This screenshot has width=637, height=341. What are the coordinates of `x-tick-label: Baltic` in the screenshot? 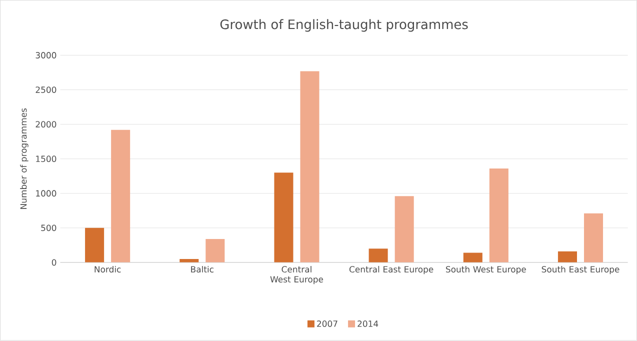 It's located at (202, 269).